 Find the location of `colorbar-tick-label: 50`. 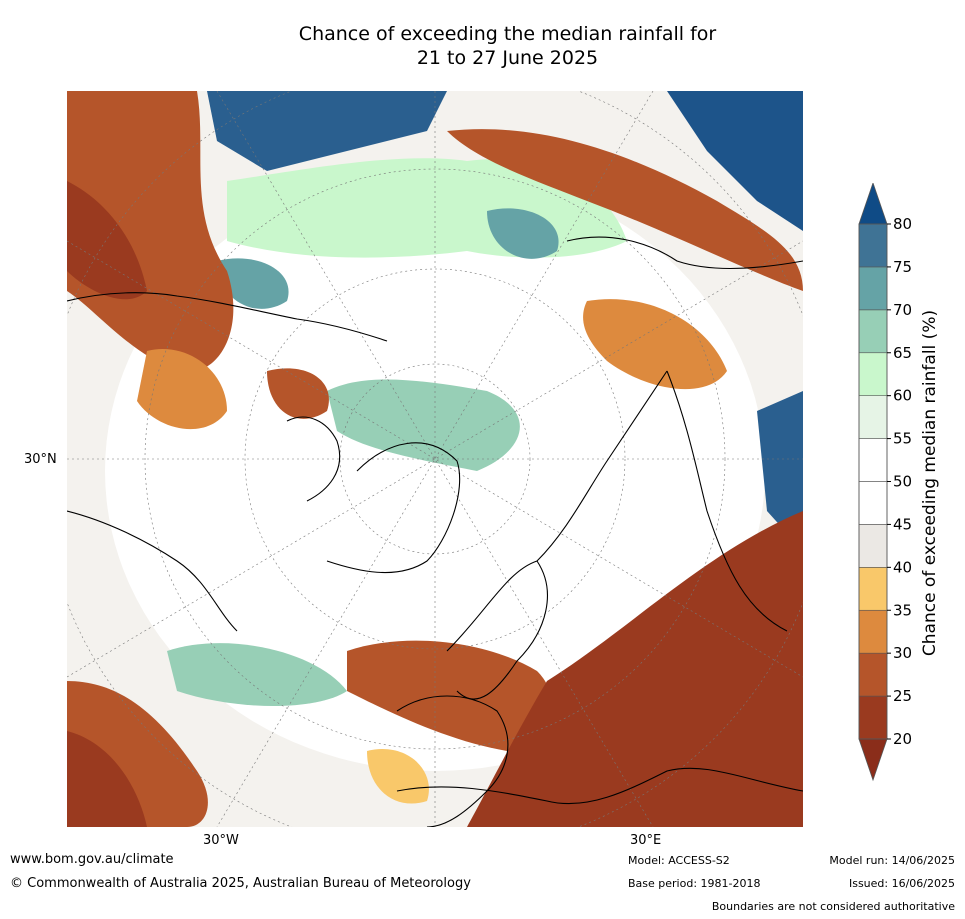

colorbar-tick-label: 50 is located at coordinates (902, 482).